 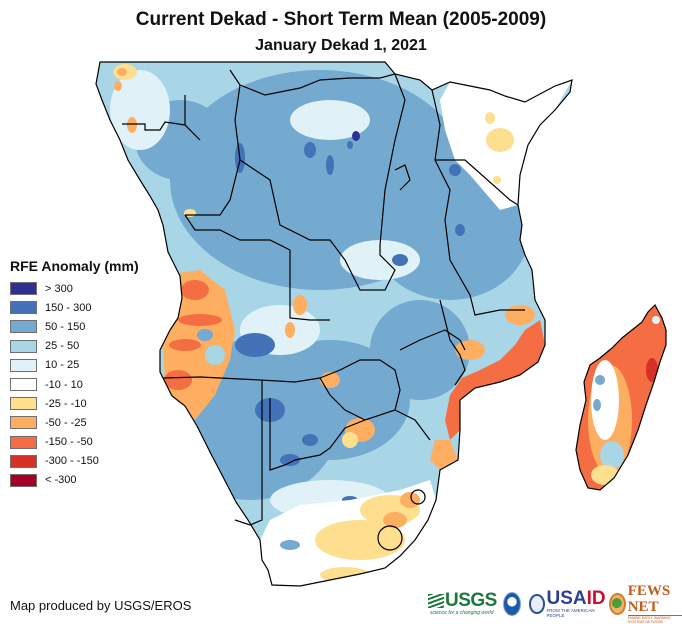 I want to click on legend-item: -10 - 10, so click(x=74, y=384).